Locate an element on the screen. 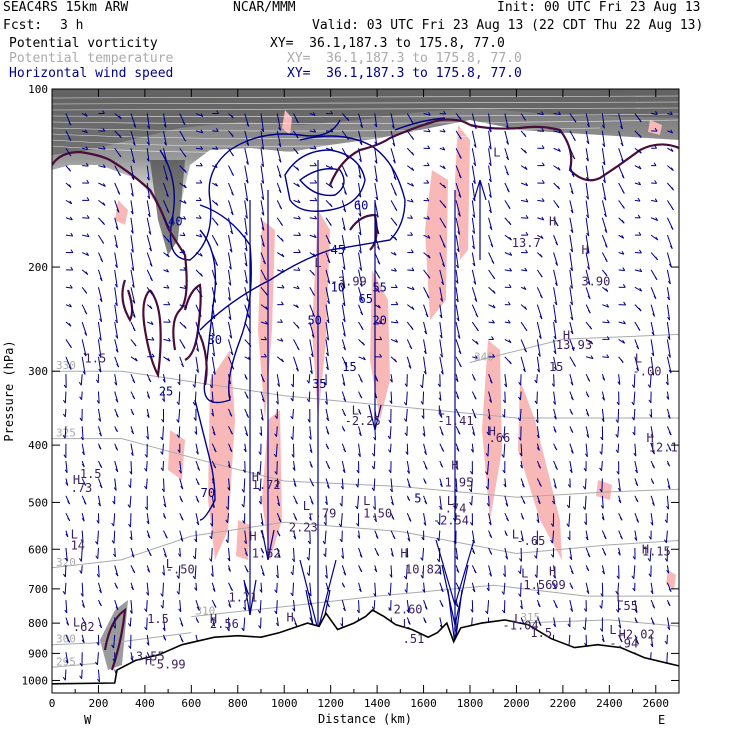 The image size is (740, 740). field-extremum-label: L is located at coordinates (74, 534).